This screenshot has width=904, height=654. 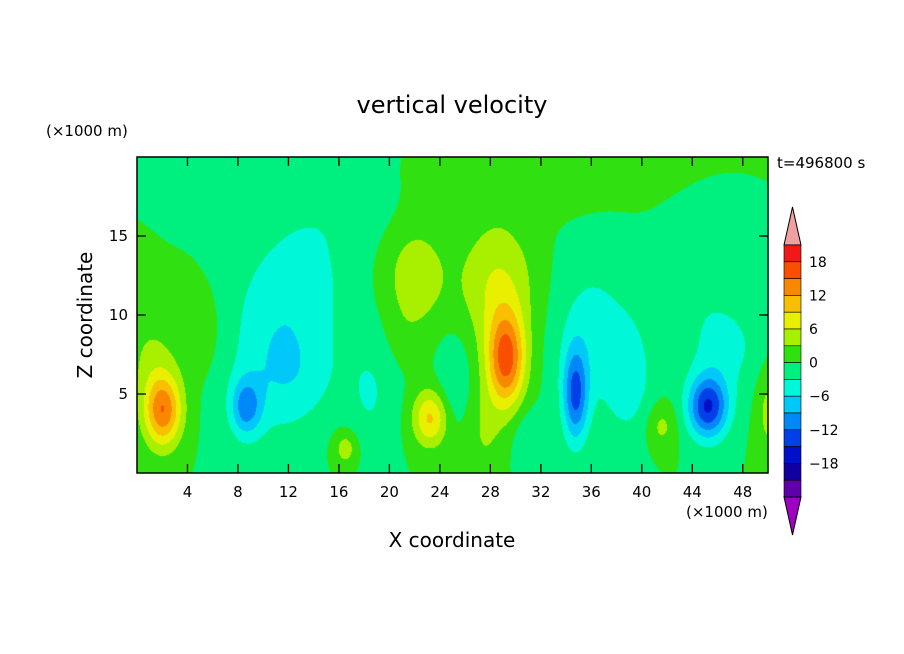 I want to click on colorbar-label: −18, so click(x=824, y=464).